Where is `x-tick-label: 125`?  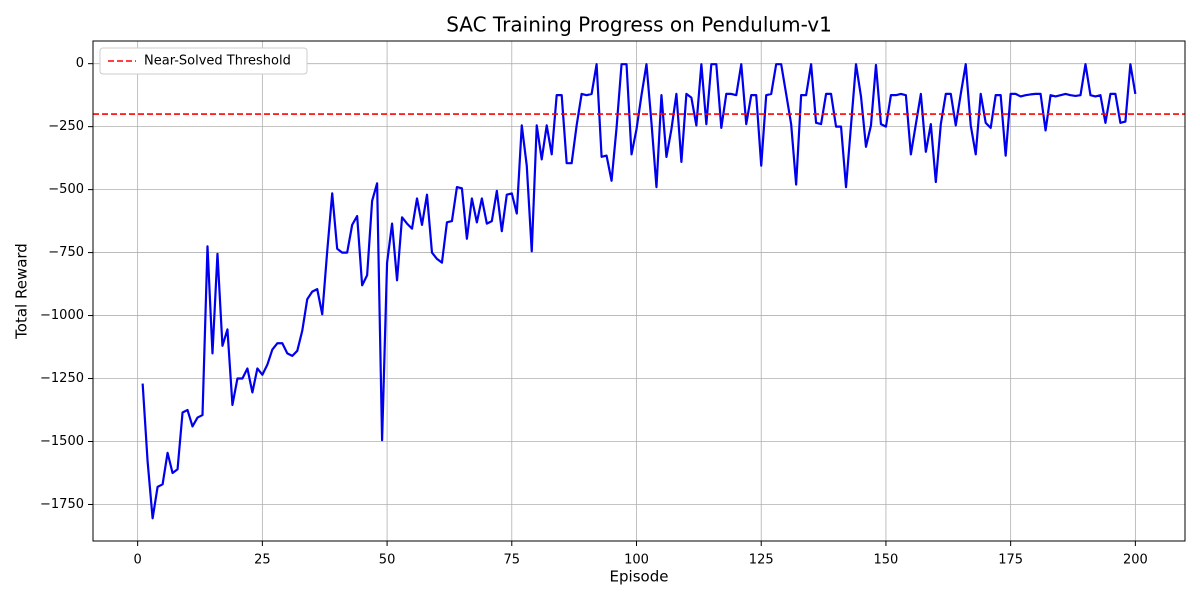
x-tick-label: 125 is located at coordinates (761, 560).